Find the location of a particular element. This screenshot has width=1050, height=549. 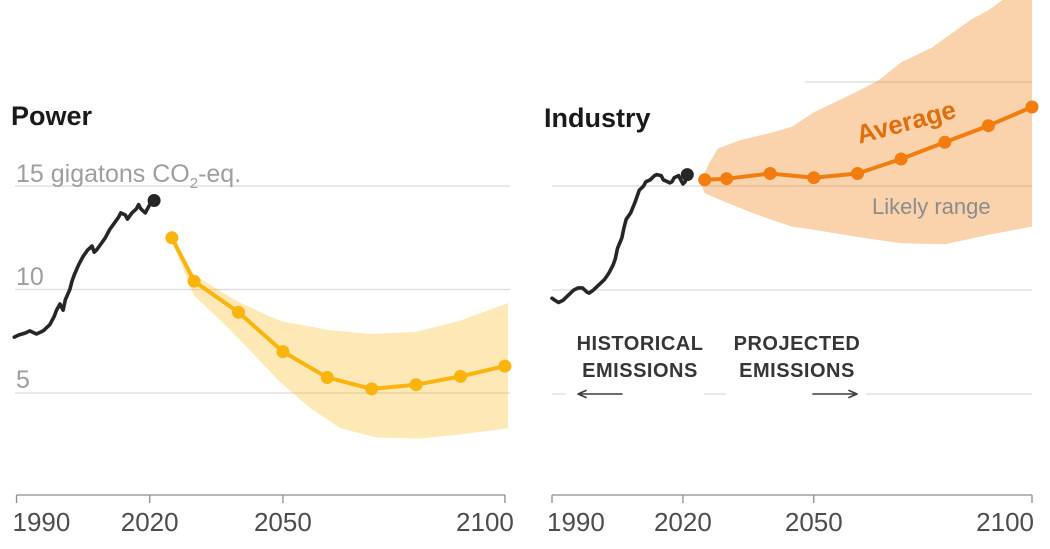

y-axis-label-5: 5 is located at coordinates (23, 380).